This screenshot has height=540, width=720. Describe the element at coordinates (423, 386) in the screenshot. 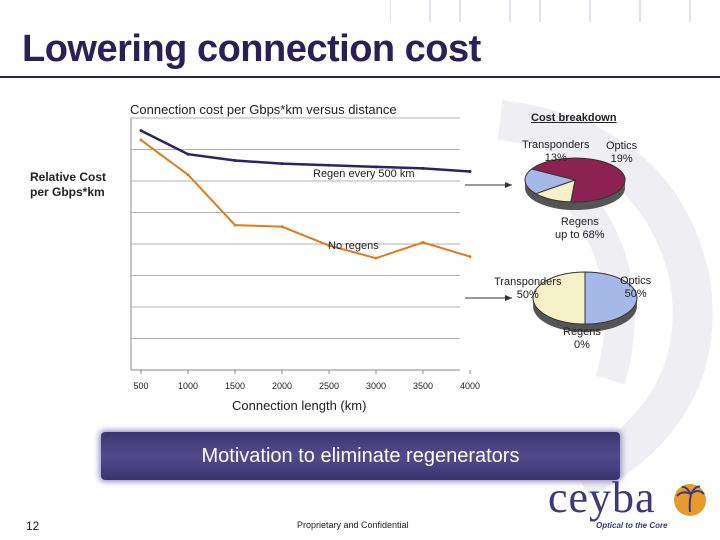

I see `x-tick-label: 3500` at that location.